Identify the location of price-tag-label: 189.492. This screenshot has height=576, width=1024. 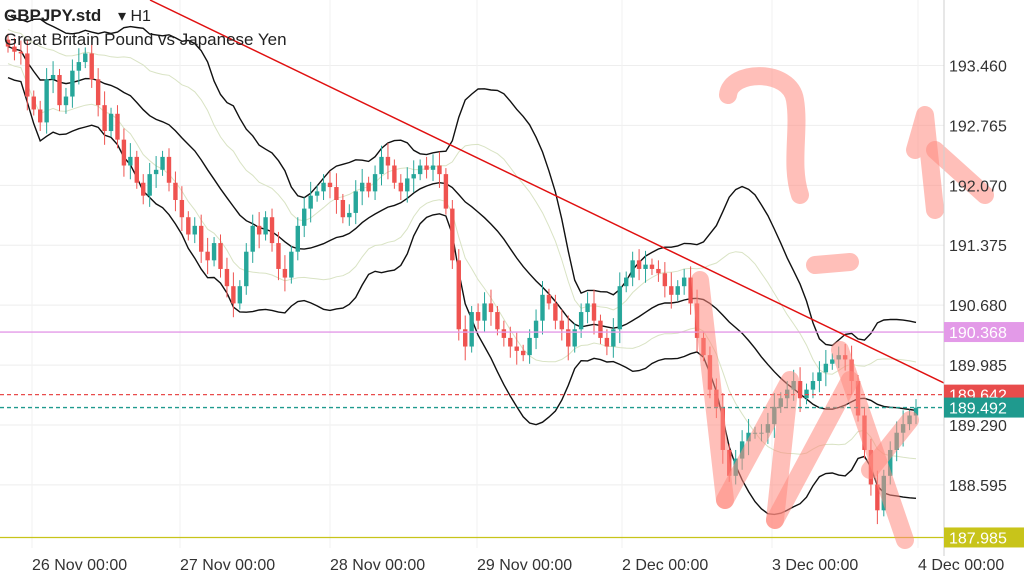
(978, 409).